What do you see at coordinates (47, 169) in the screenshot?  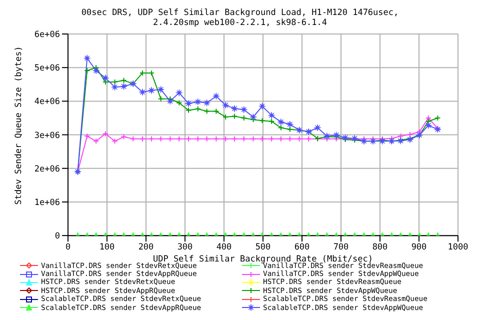 I see `y-tick-label: 2e+06` at bounding box center [47, 169].